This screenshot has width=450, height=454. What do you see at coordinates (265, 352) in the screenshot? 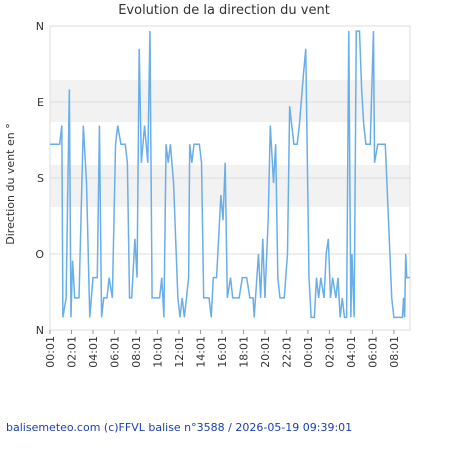
I see `x-tick-label: 20:01` at bounding box center [265, 352].